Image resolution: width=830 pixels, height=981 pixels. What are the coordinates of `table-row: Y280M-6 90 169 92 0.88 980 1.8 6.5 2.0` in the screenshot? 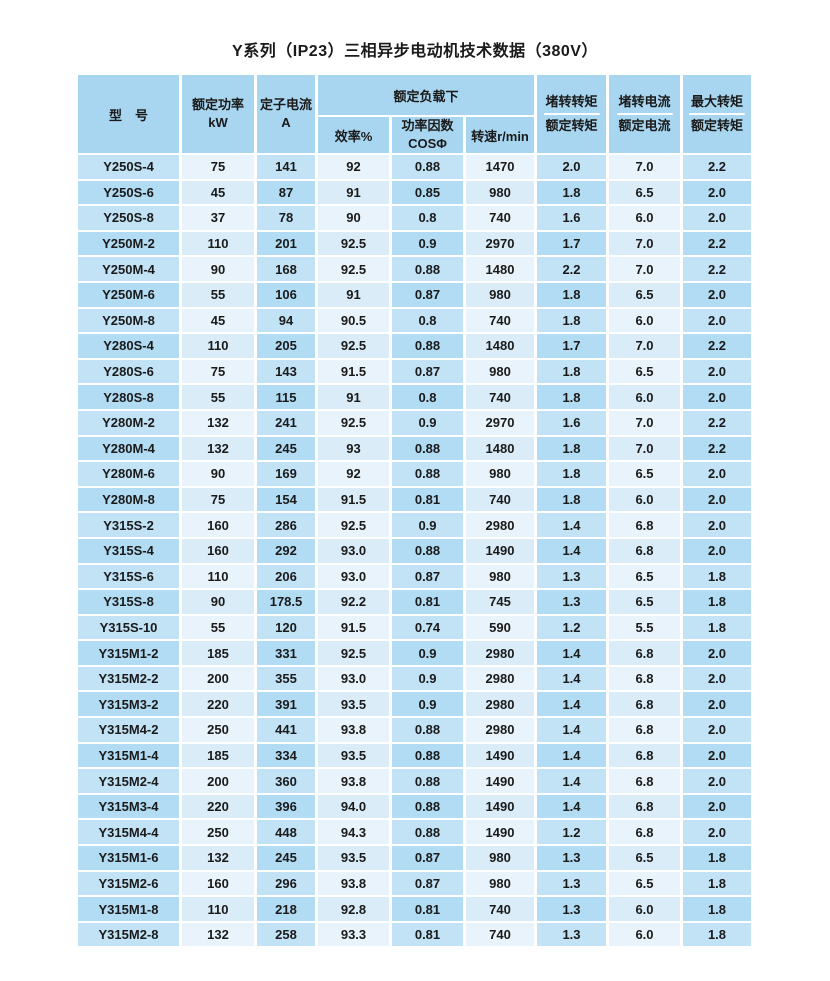 It's located at (414, 474).